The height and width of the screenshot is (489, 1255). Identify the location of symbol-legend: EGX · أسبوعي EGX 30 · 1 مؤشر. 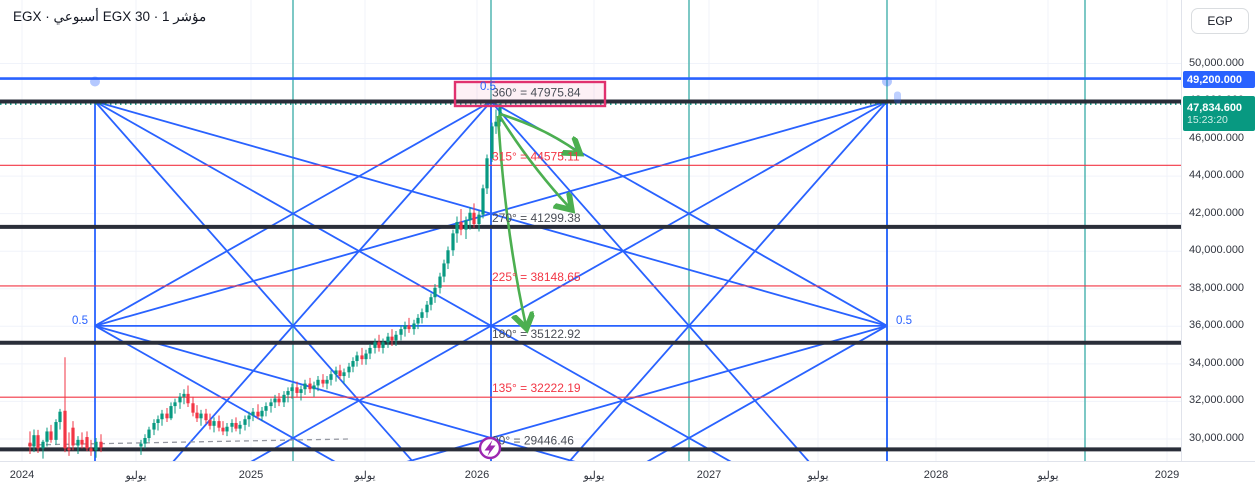
(110, 16).